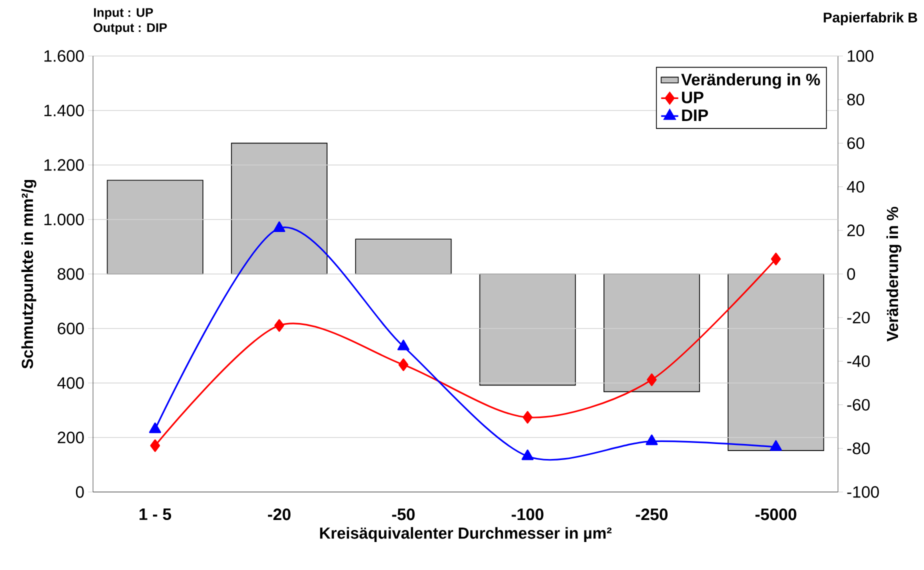 The width and height of the screenshot is (924, 570). I want to click on y-tick-label: 400, so click(70, 383).